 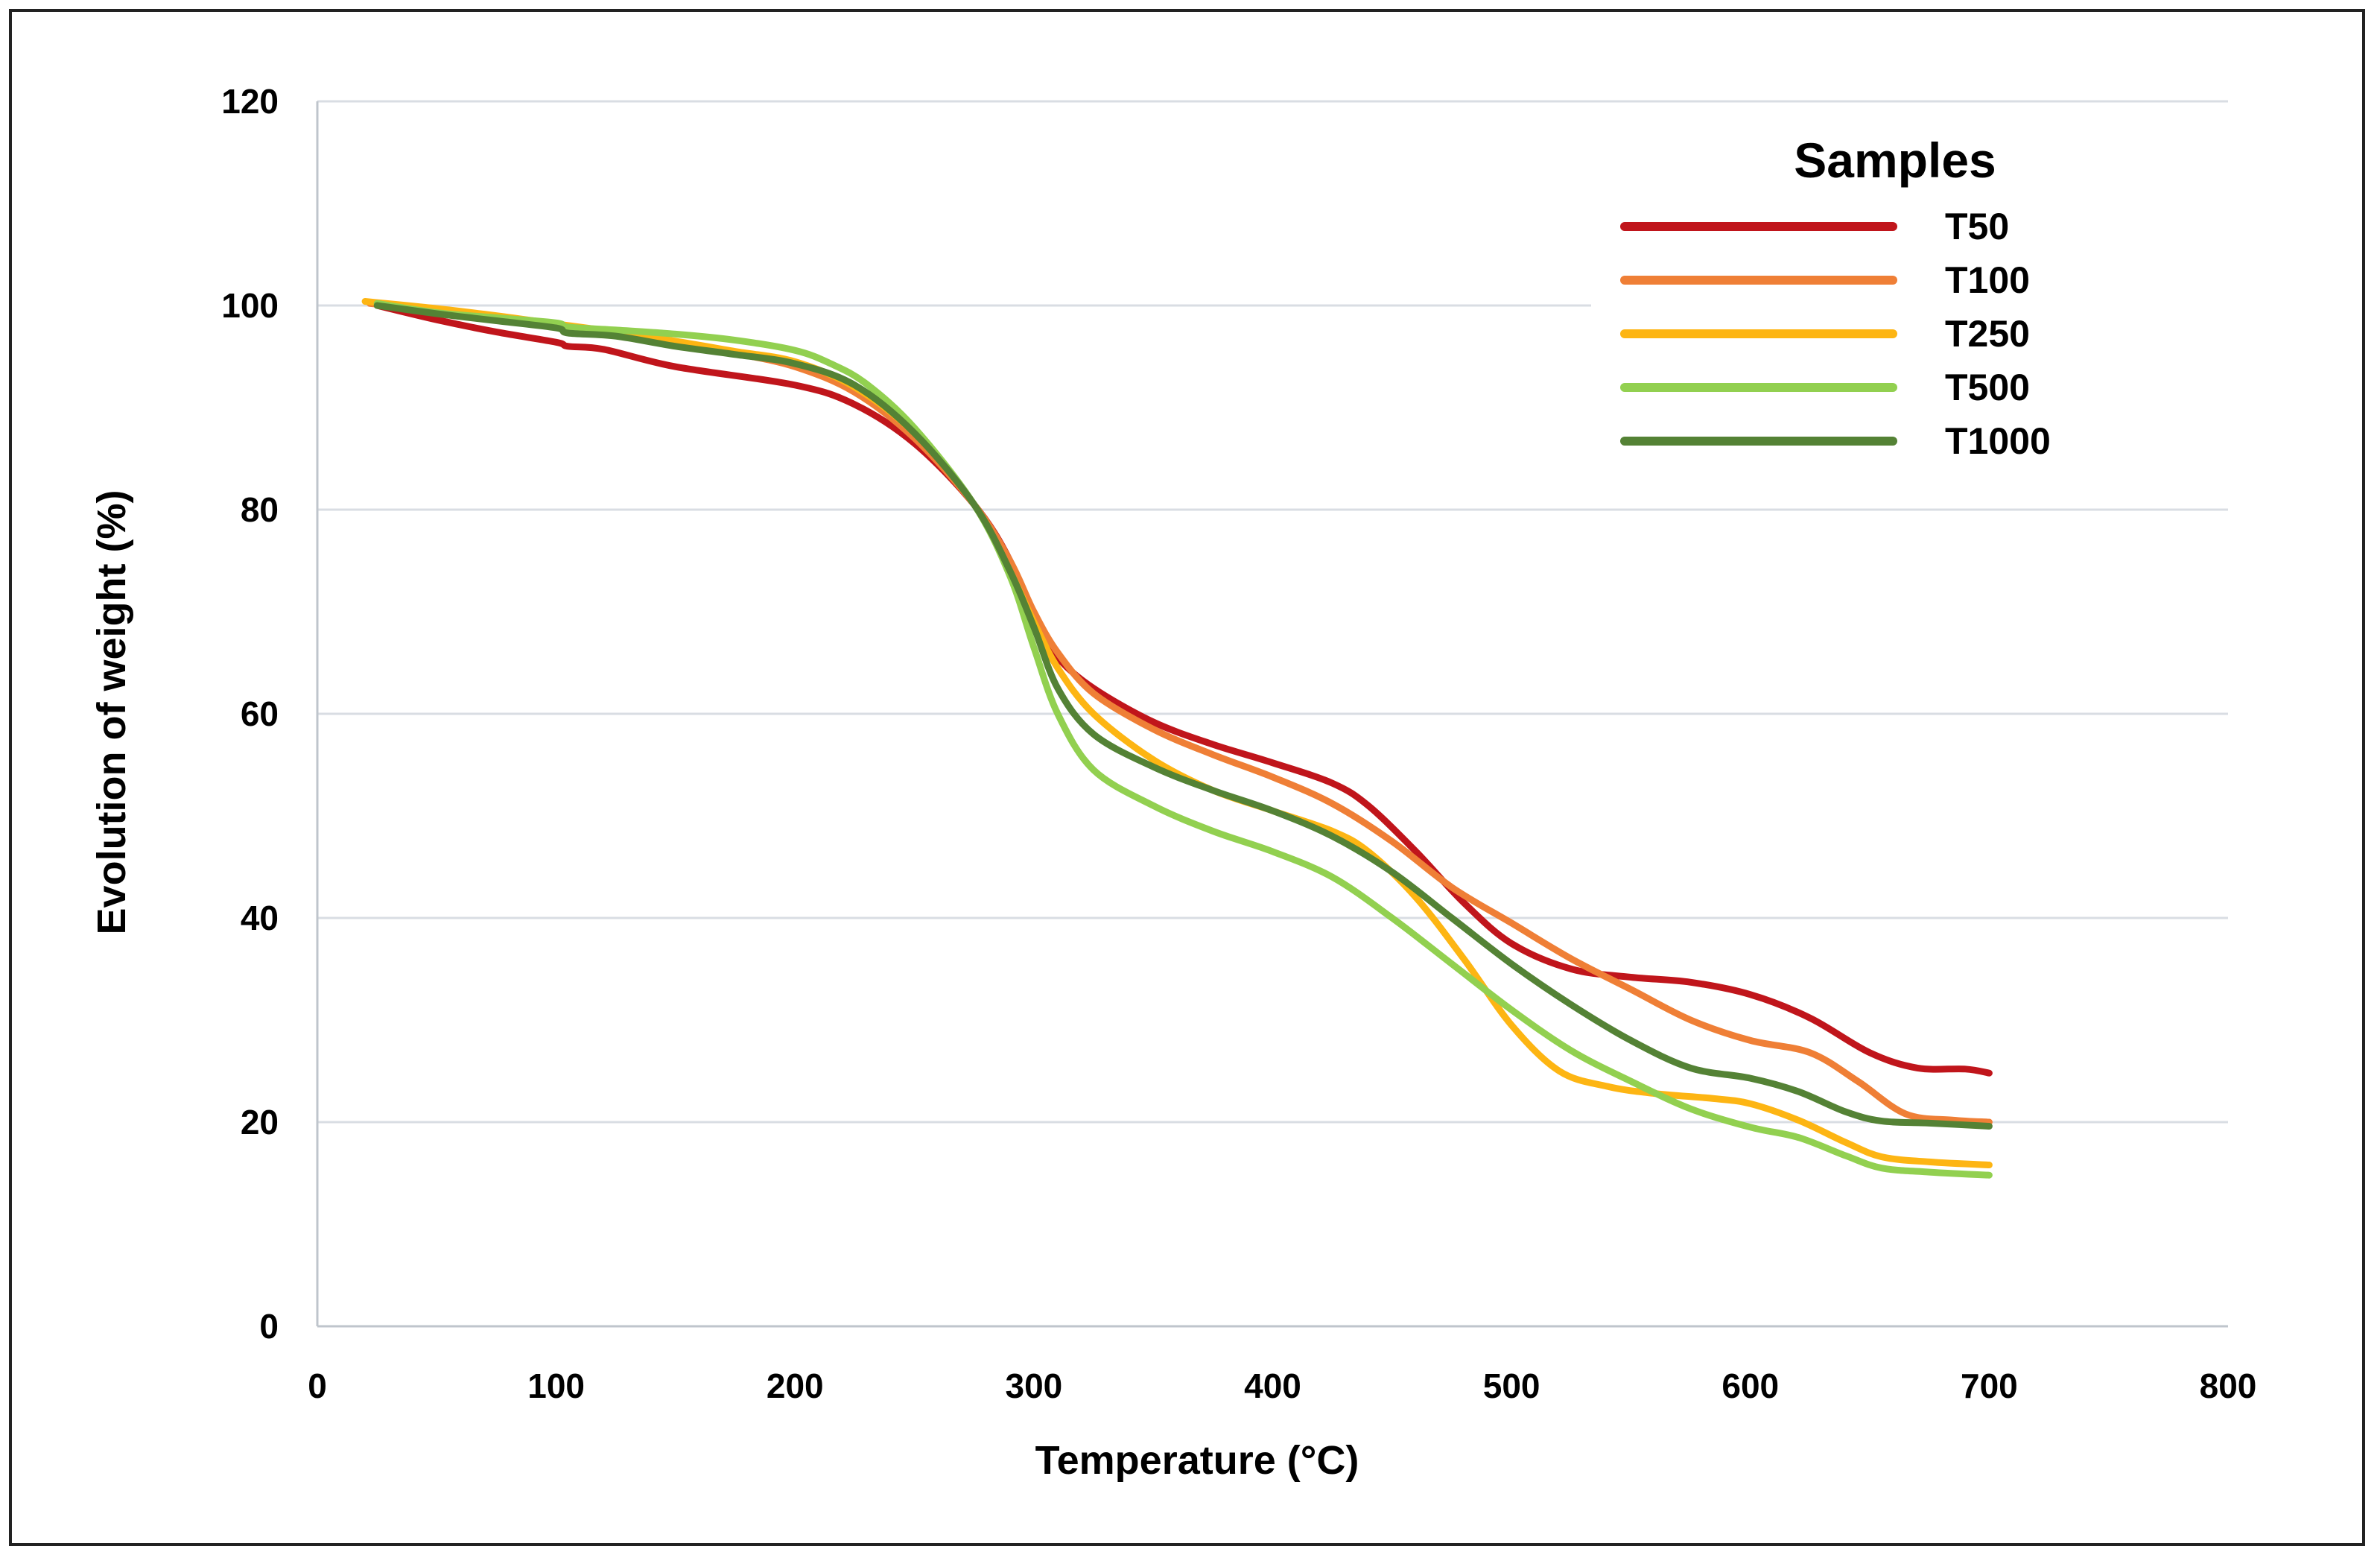 I want to click on x-tick-label: 200, so click(x=795, y=1386).